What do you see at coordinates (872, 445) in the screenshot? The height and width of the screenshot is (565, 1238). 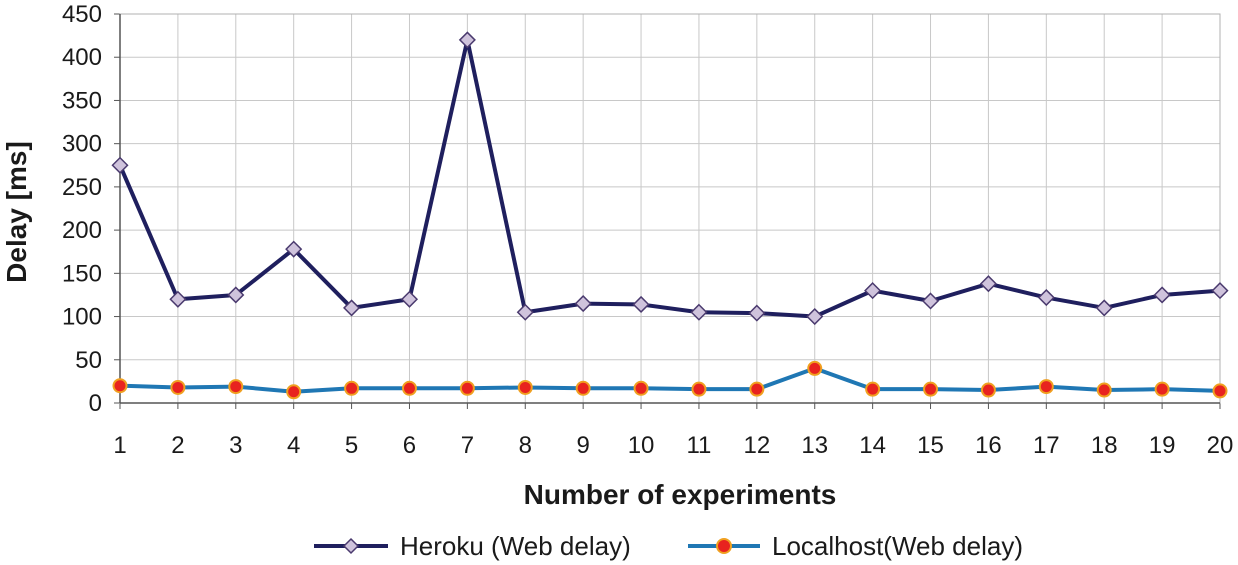 I see `x-tick-label: 14` at bounding box center [872, 445].